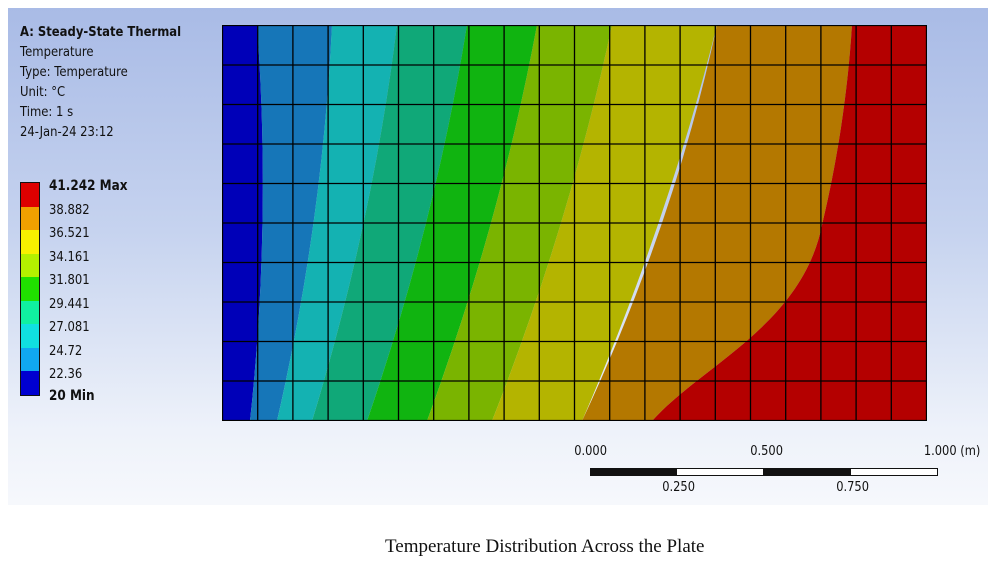  Describe the element at coordinates (952, 451) in the screenshot. I see `scale-label: 1.000 (m)` at that location.